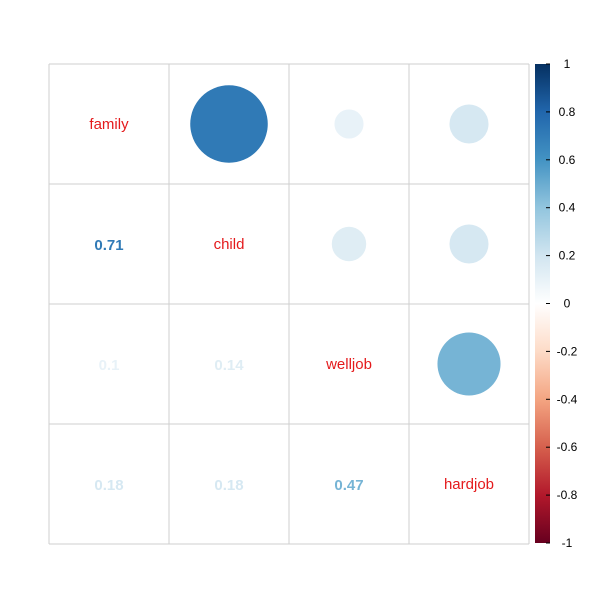  Describe the element at coordinates (567, 351) in the screenshot. I see `colorbar-tick-label: -0.2` at that location.